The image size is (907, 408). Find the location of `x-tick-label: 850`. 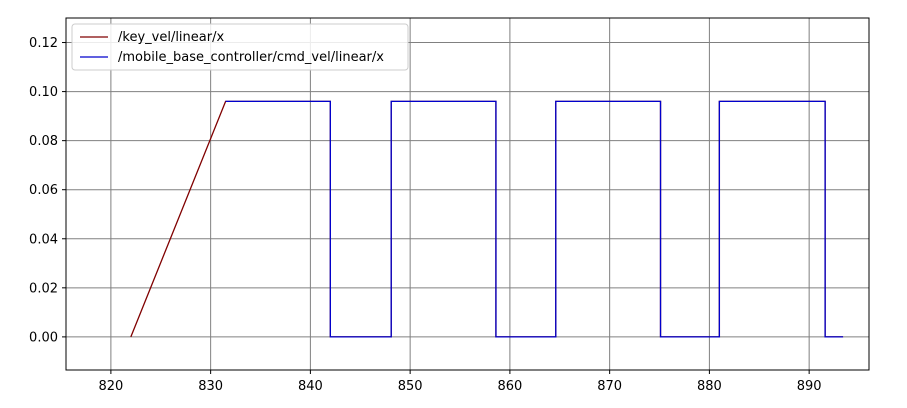

x-tick-label: 850 is located at coordinates (410, 386).